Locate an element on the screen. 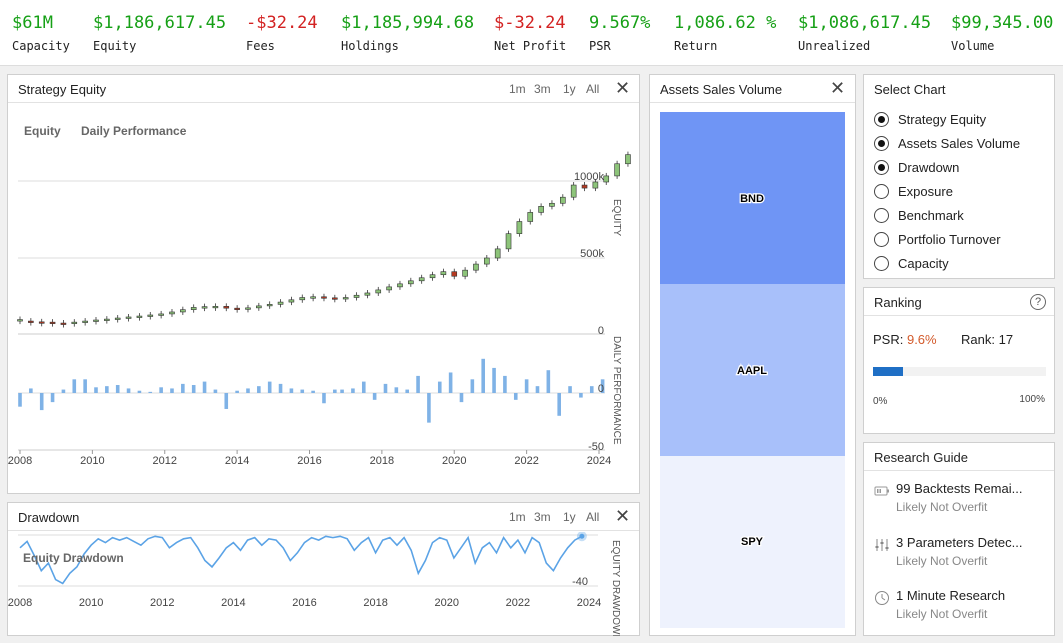 The height and width of the screenshot is (643, 1063). stat-label: Net Profit is located at coordinates (530, 46).